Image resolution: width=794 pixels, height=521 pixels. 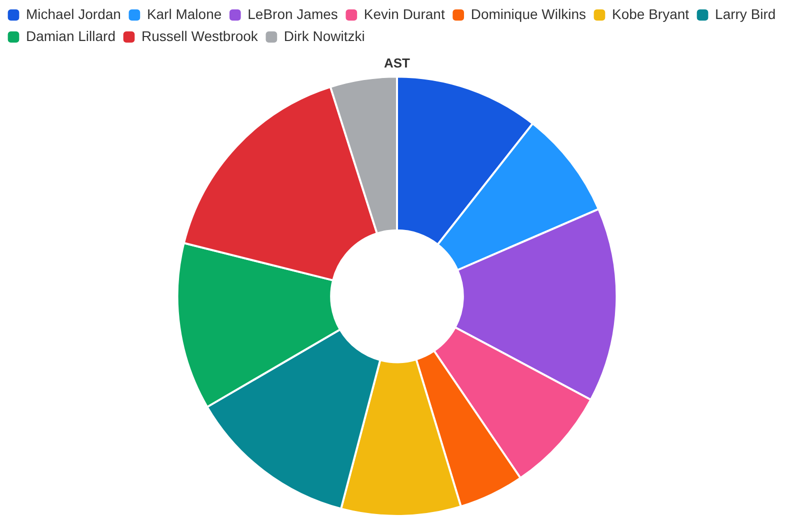 What do you see at coordinates (651, 14) in the screenshot?
I see `legend-label: Kobe Bryant` at bounding box center [651, 14].